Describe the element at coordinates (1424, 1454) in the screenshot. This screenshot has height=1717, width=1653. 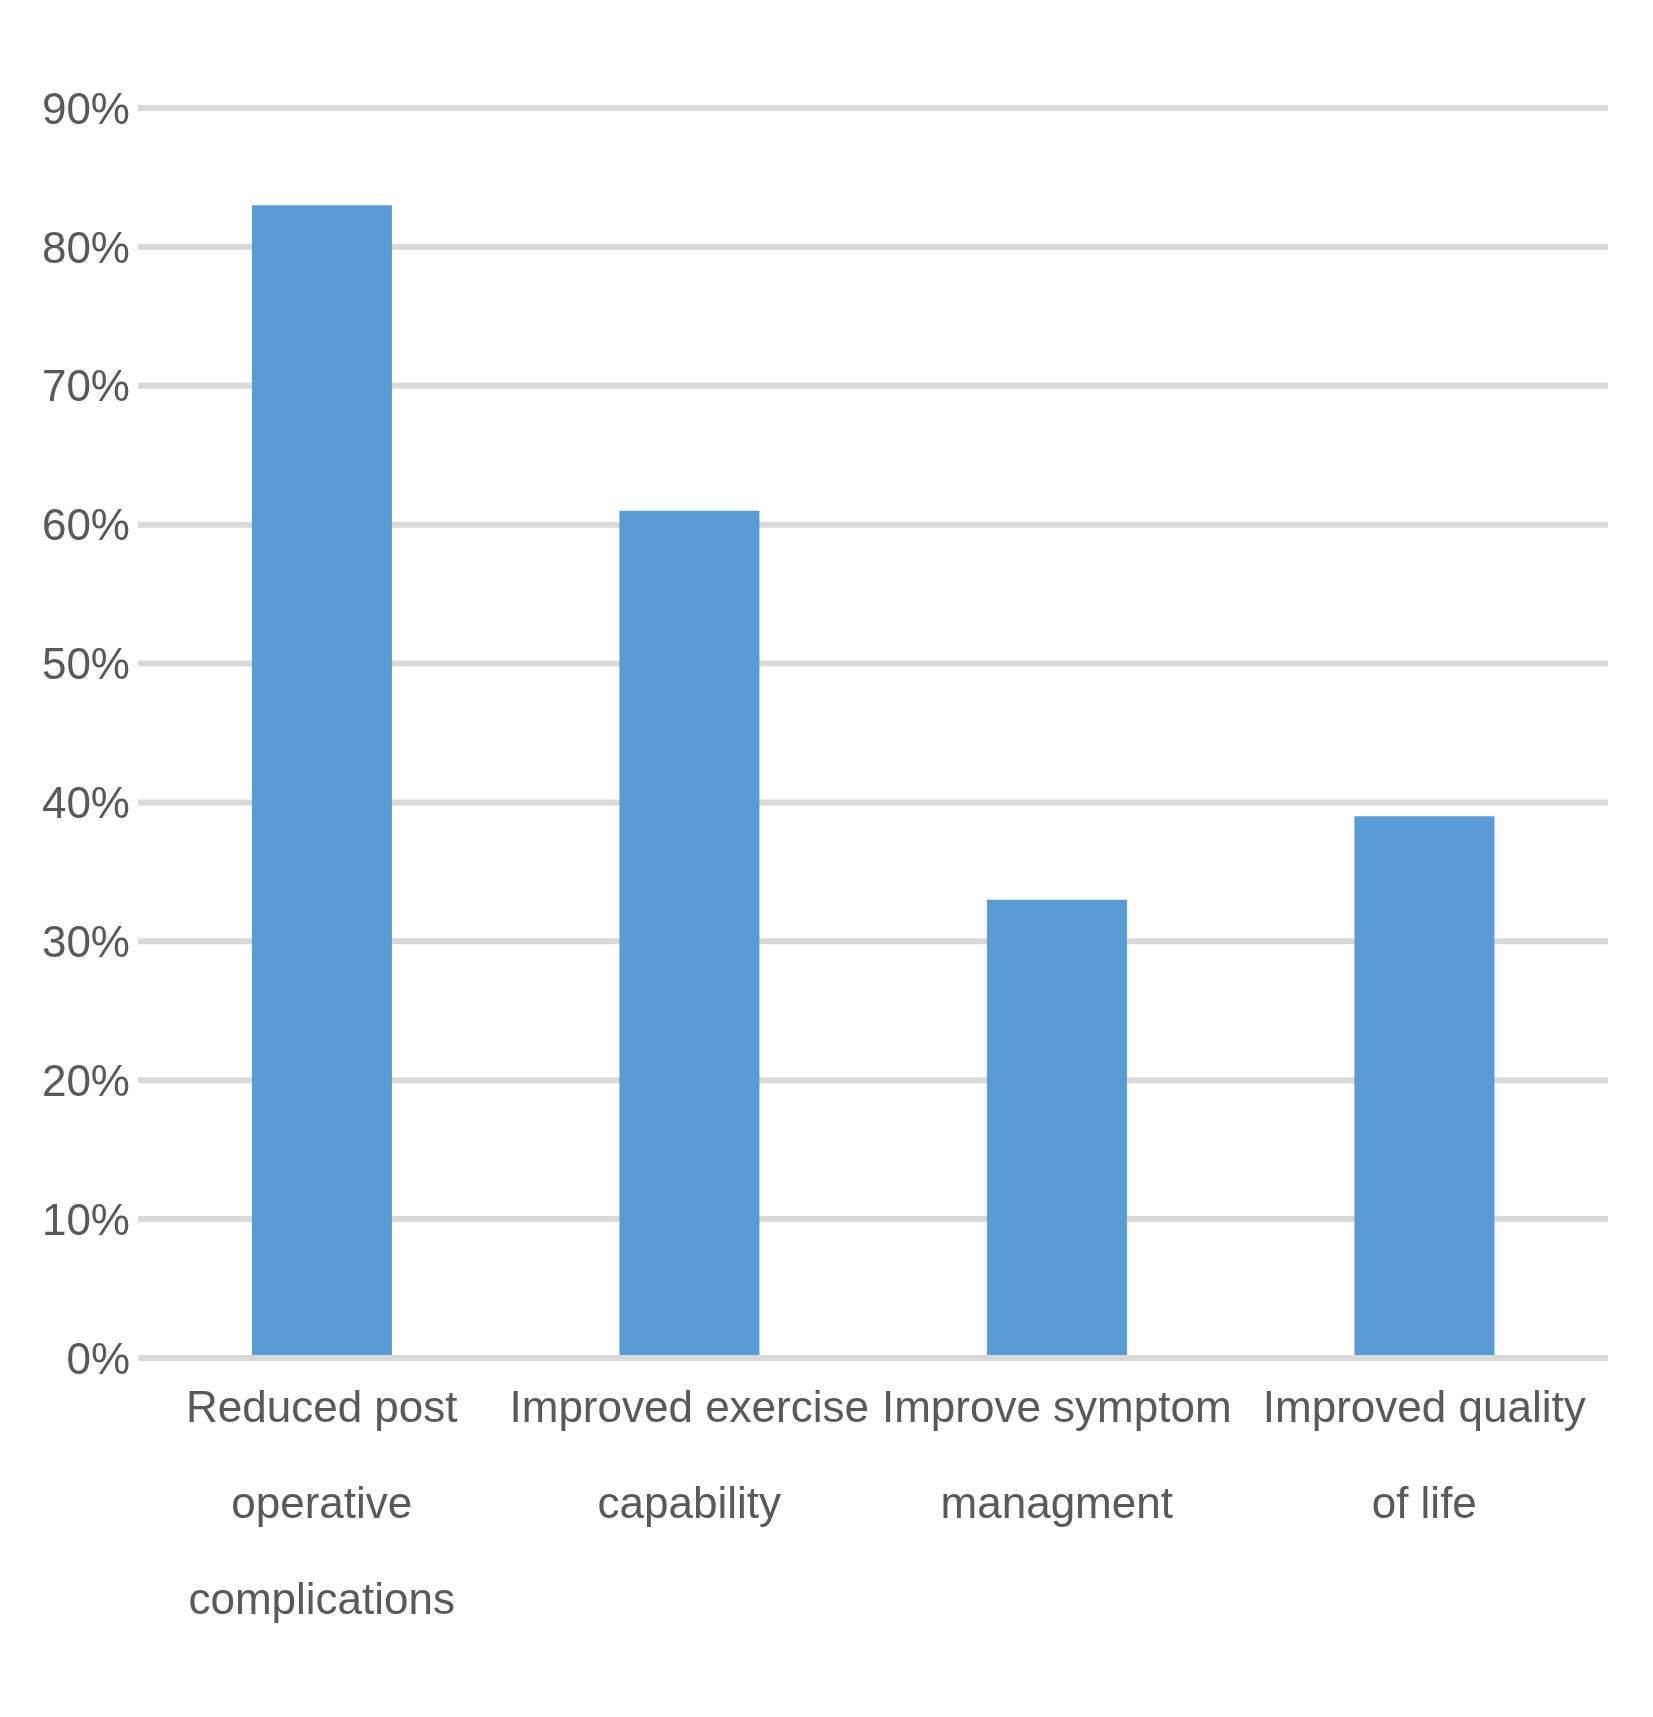
I see `x-tick-label: Improved quality of life` at that location.